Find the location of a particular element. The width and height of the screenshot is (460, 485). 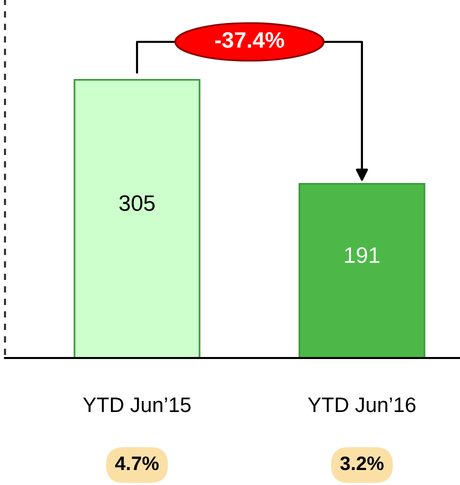

data-label: 305 is located at coordinates (137, 203).